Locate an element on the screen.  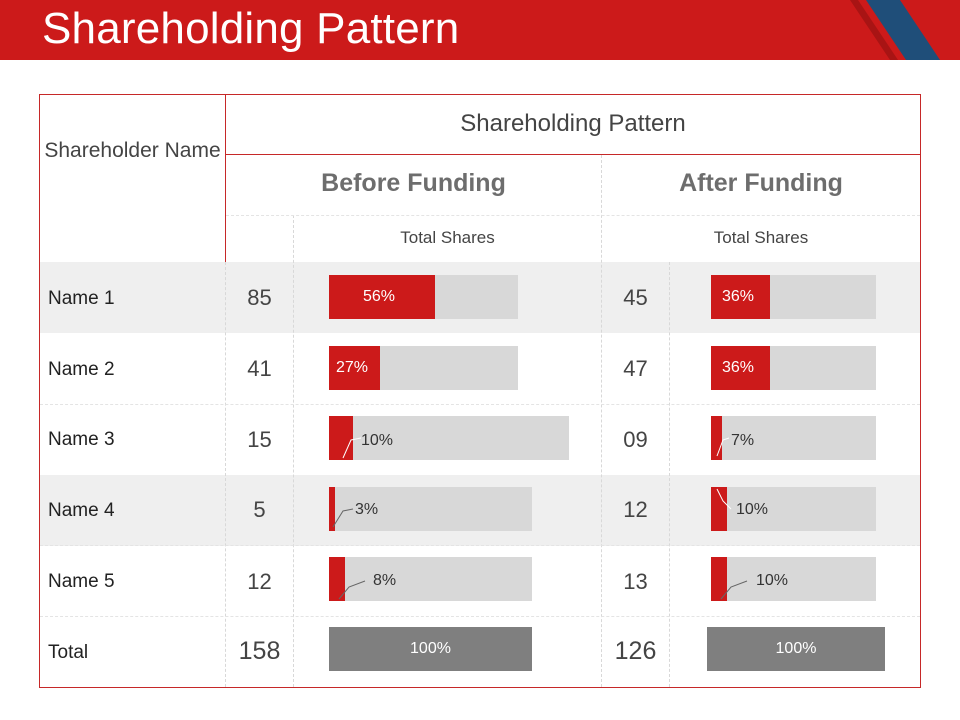
after-shares-value: 12 is located at coordinates (635, 509).